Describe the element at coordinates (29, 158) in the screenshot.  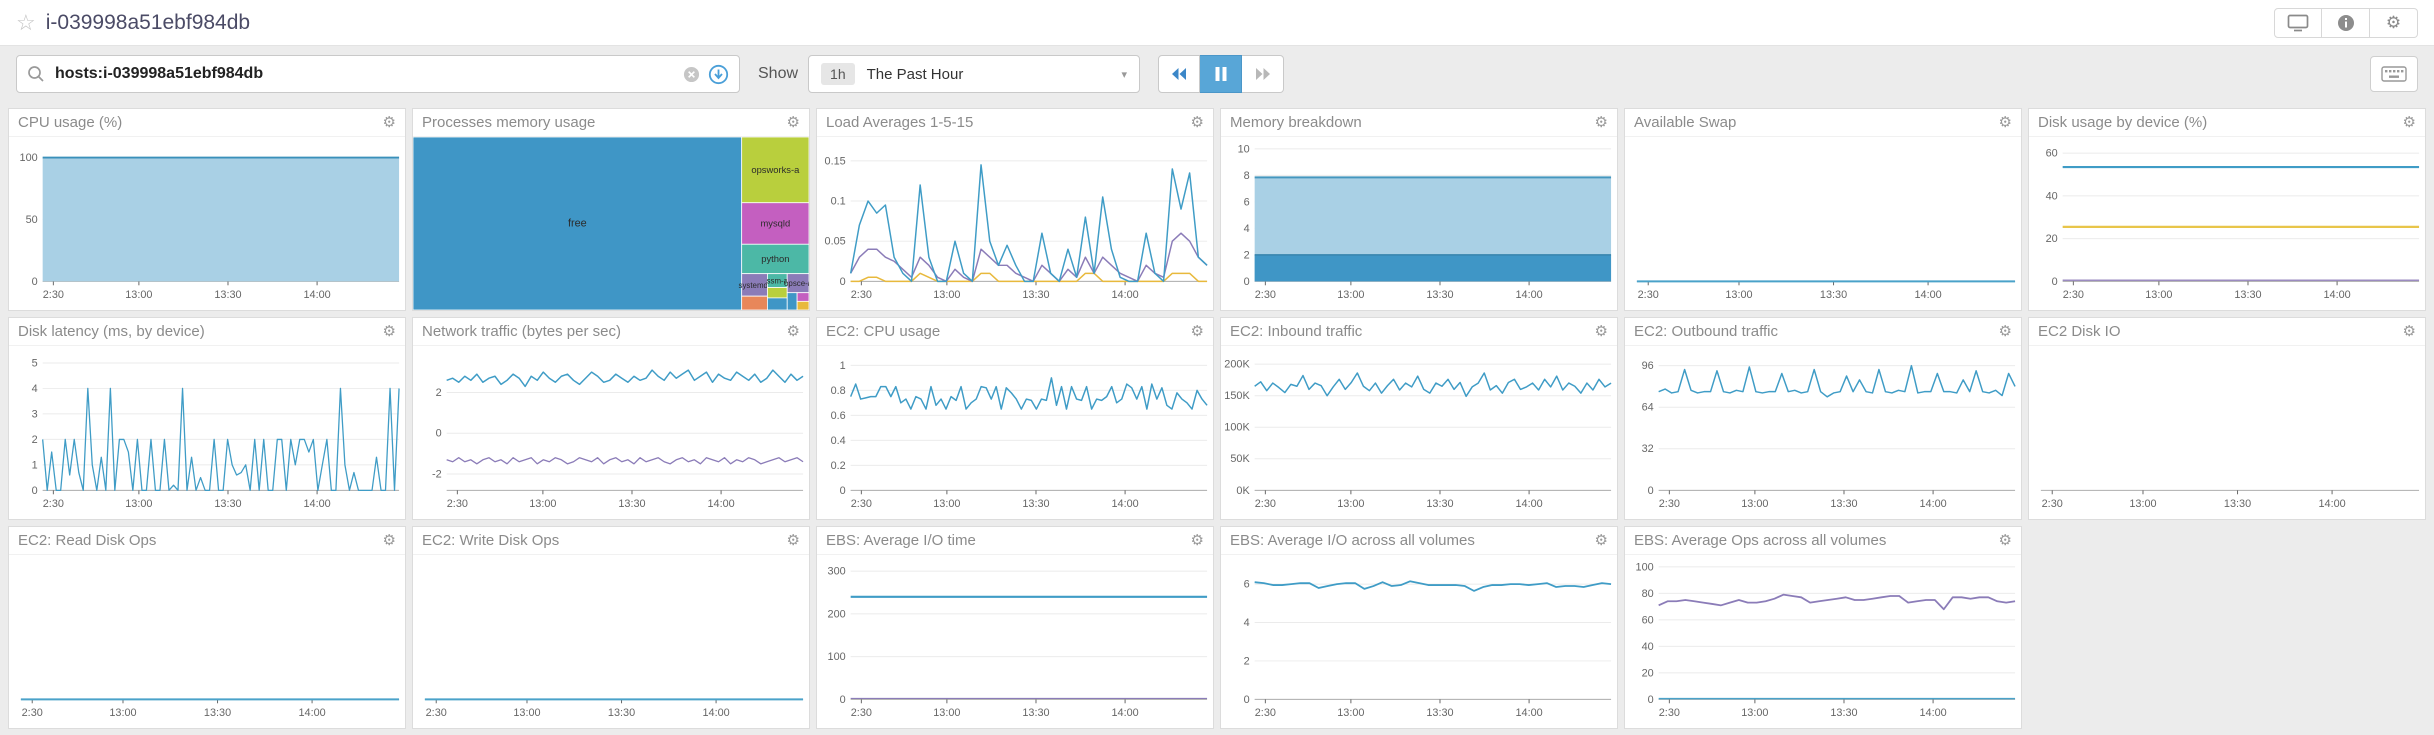
I see `svg-text: 100` at that location.